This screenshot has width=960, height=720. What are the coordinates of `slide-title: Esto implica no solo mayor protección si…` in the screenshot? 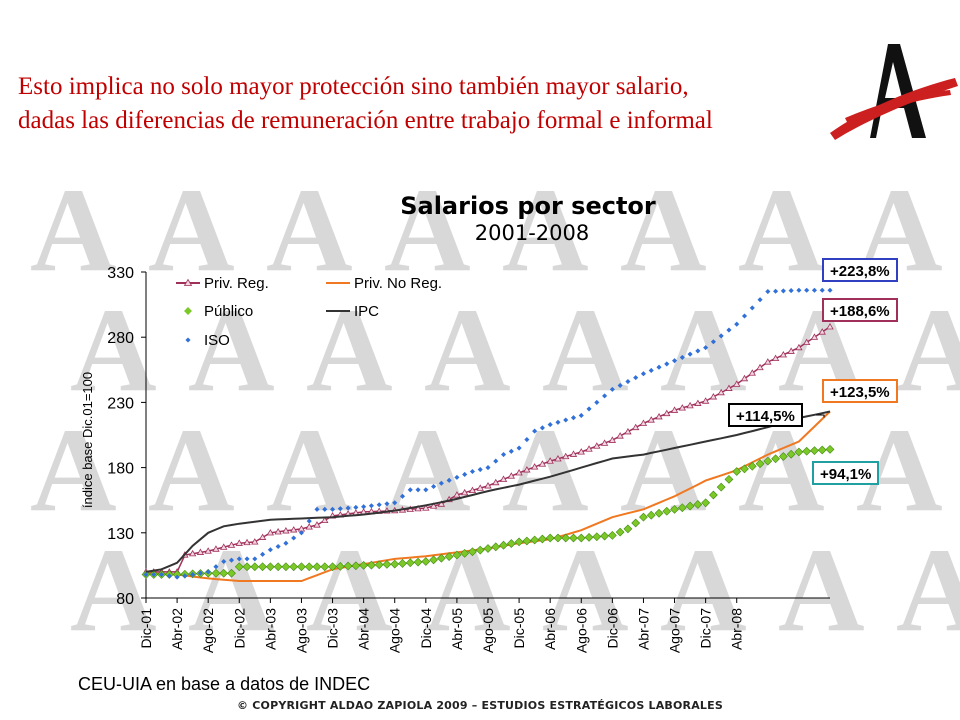 It's located at (433, 104).